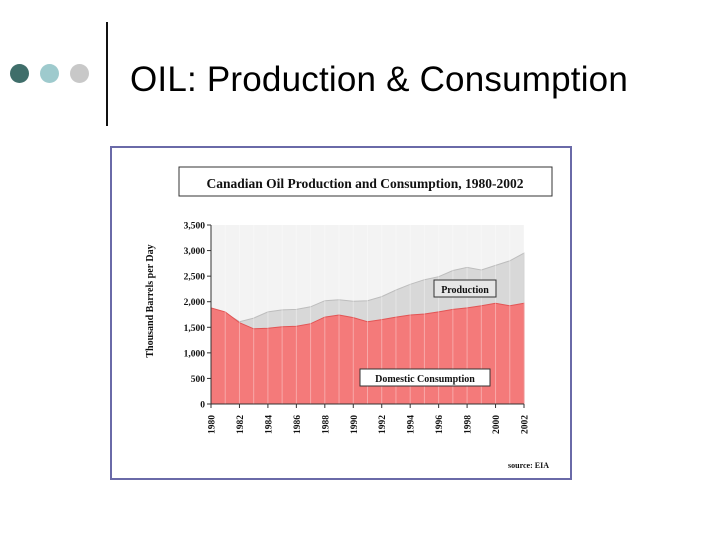 The width and height of the screenshot is (720, 540). Describe the element at coordinates (19, 73) in the screenshot. I see `bullet-dot-dark` at that location.